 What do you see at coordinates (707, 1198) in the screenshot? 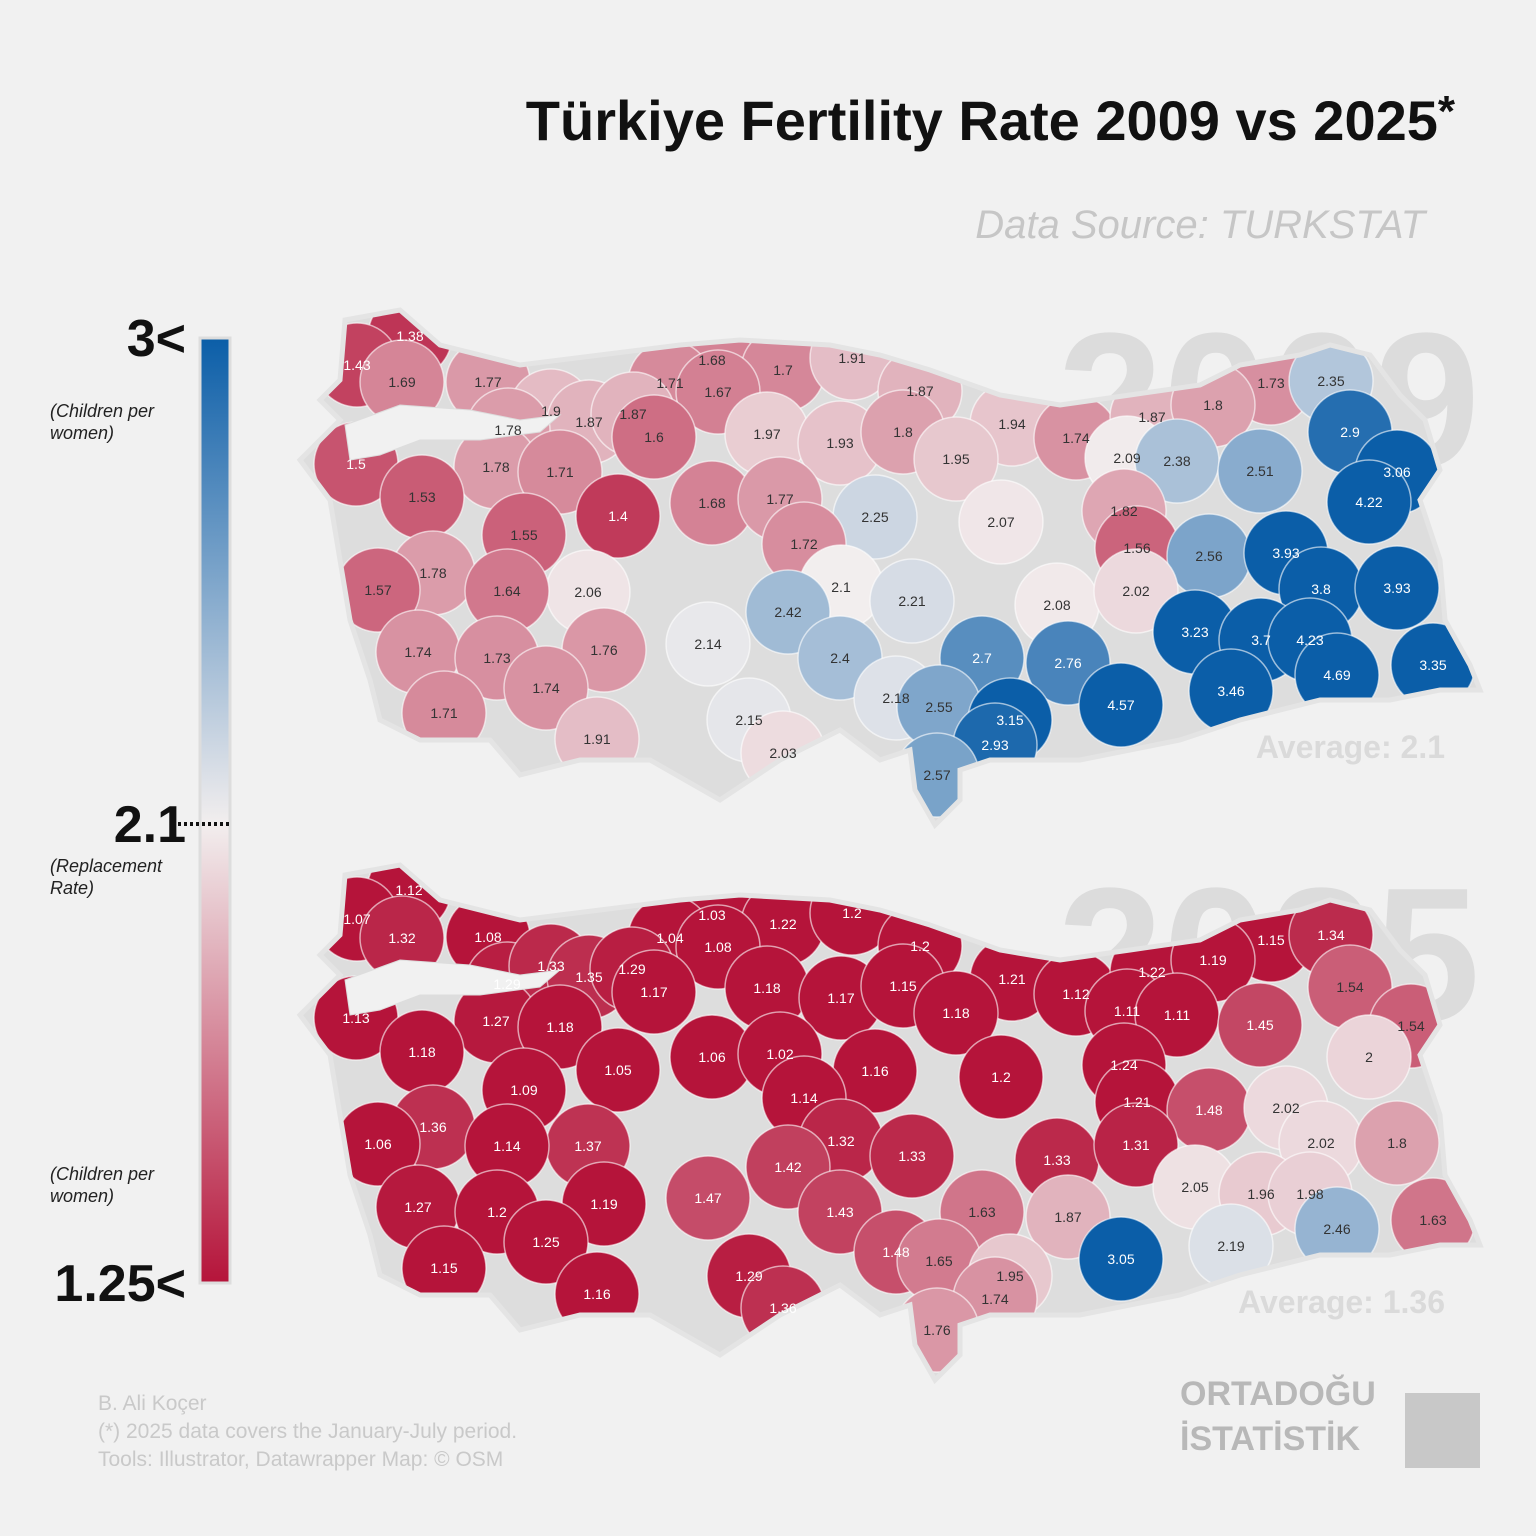
I see `province-label: 1.47` at bounding box center [707, 1198].